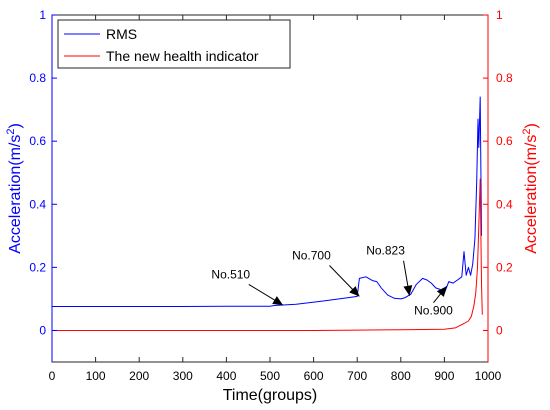 This screenshot has width=550, height=410. What do you see at coordinates (37, 204) in the screenshot?
I see `y-left-tick-label: 0.4` at bounding box center [37, 204].